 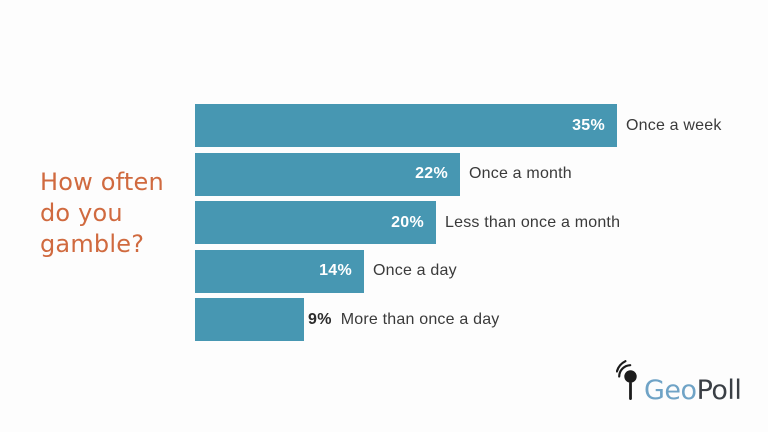 I want to click on bar-row: 35% Once a week, so click(x=458, y=125).